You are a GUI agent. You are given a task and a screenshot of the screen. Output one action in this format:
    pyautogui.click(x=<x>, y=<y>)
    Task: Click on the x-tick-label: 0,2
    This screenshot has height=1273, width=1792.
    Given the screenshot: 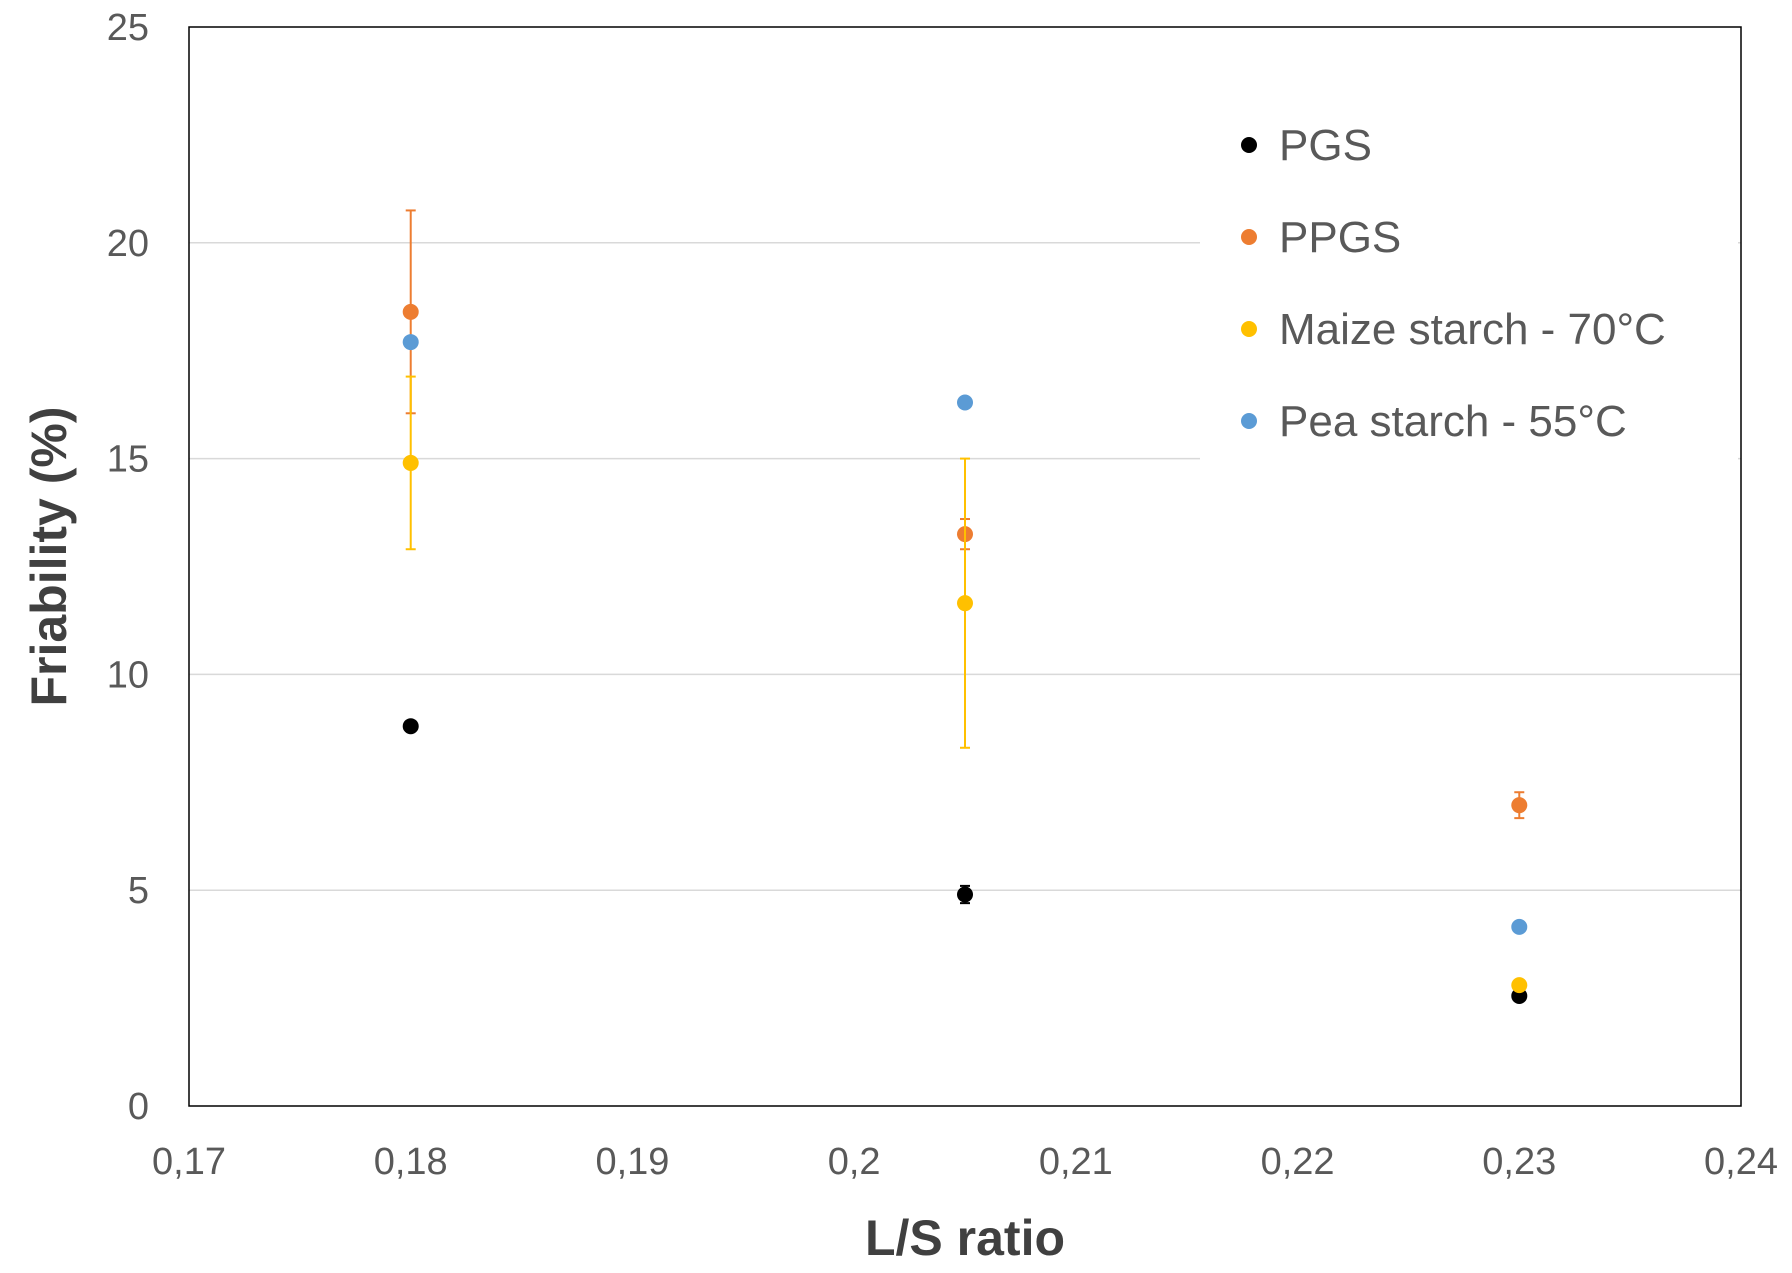 What is the action you would take?
    pyautogui.click(x=854, y=1162)
    